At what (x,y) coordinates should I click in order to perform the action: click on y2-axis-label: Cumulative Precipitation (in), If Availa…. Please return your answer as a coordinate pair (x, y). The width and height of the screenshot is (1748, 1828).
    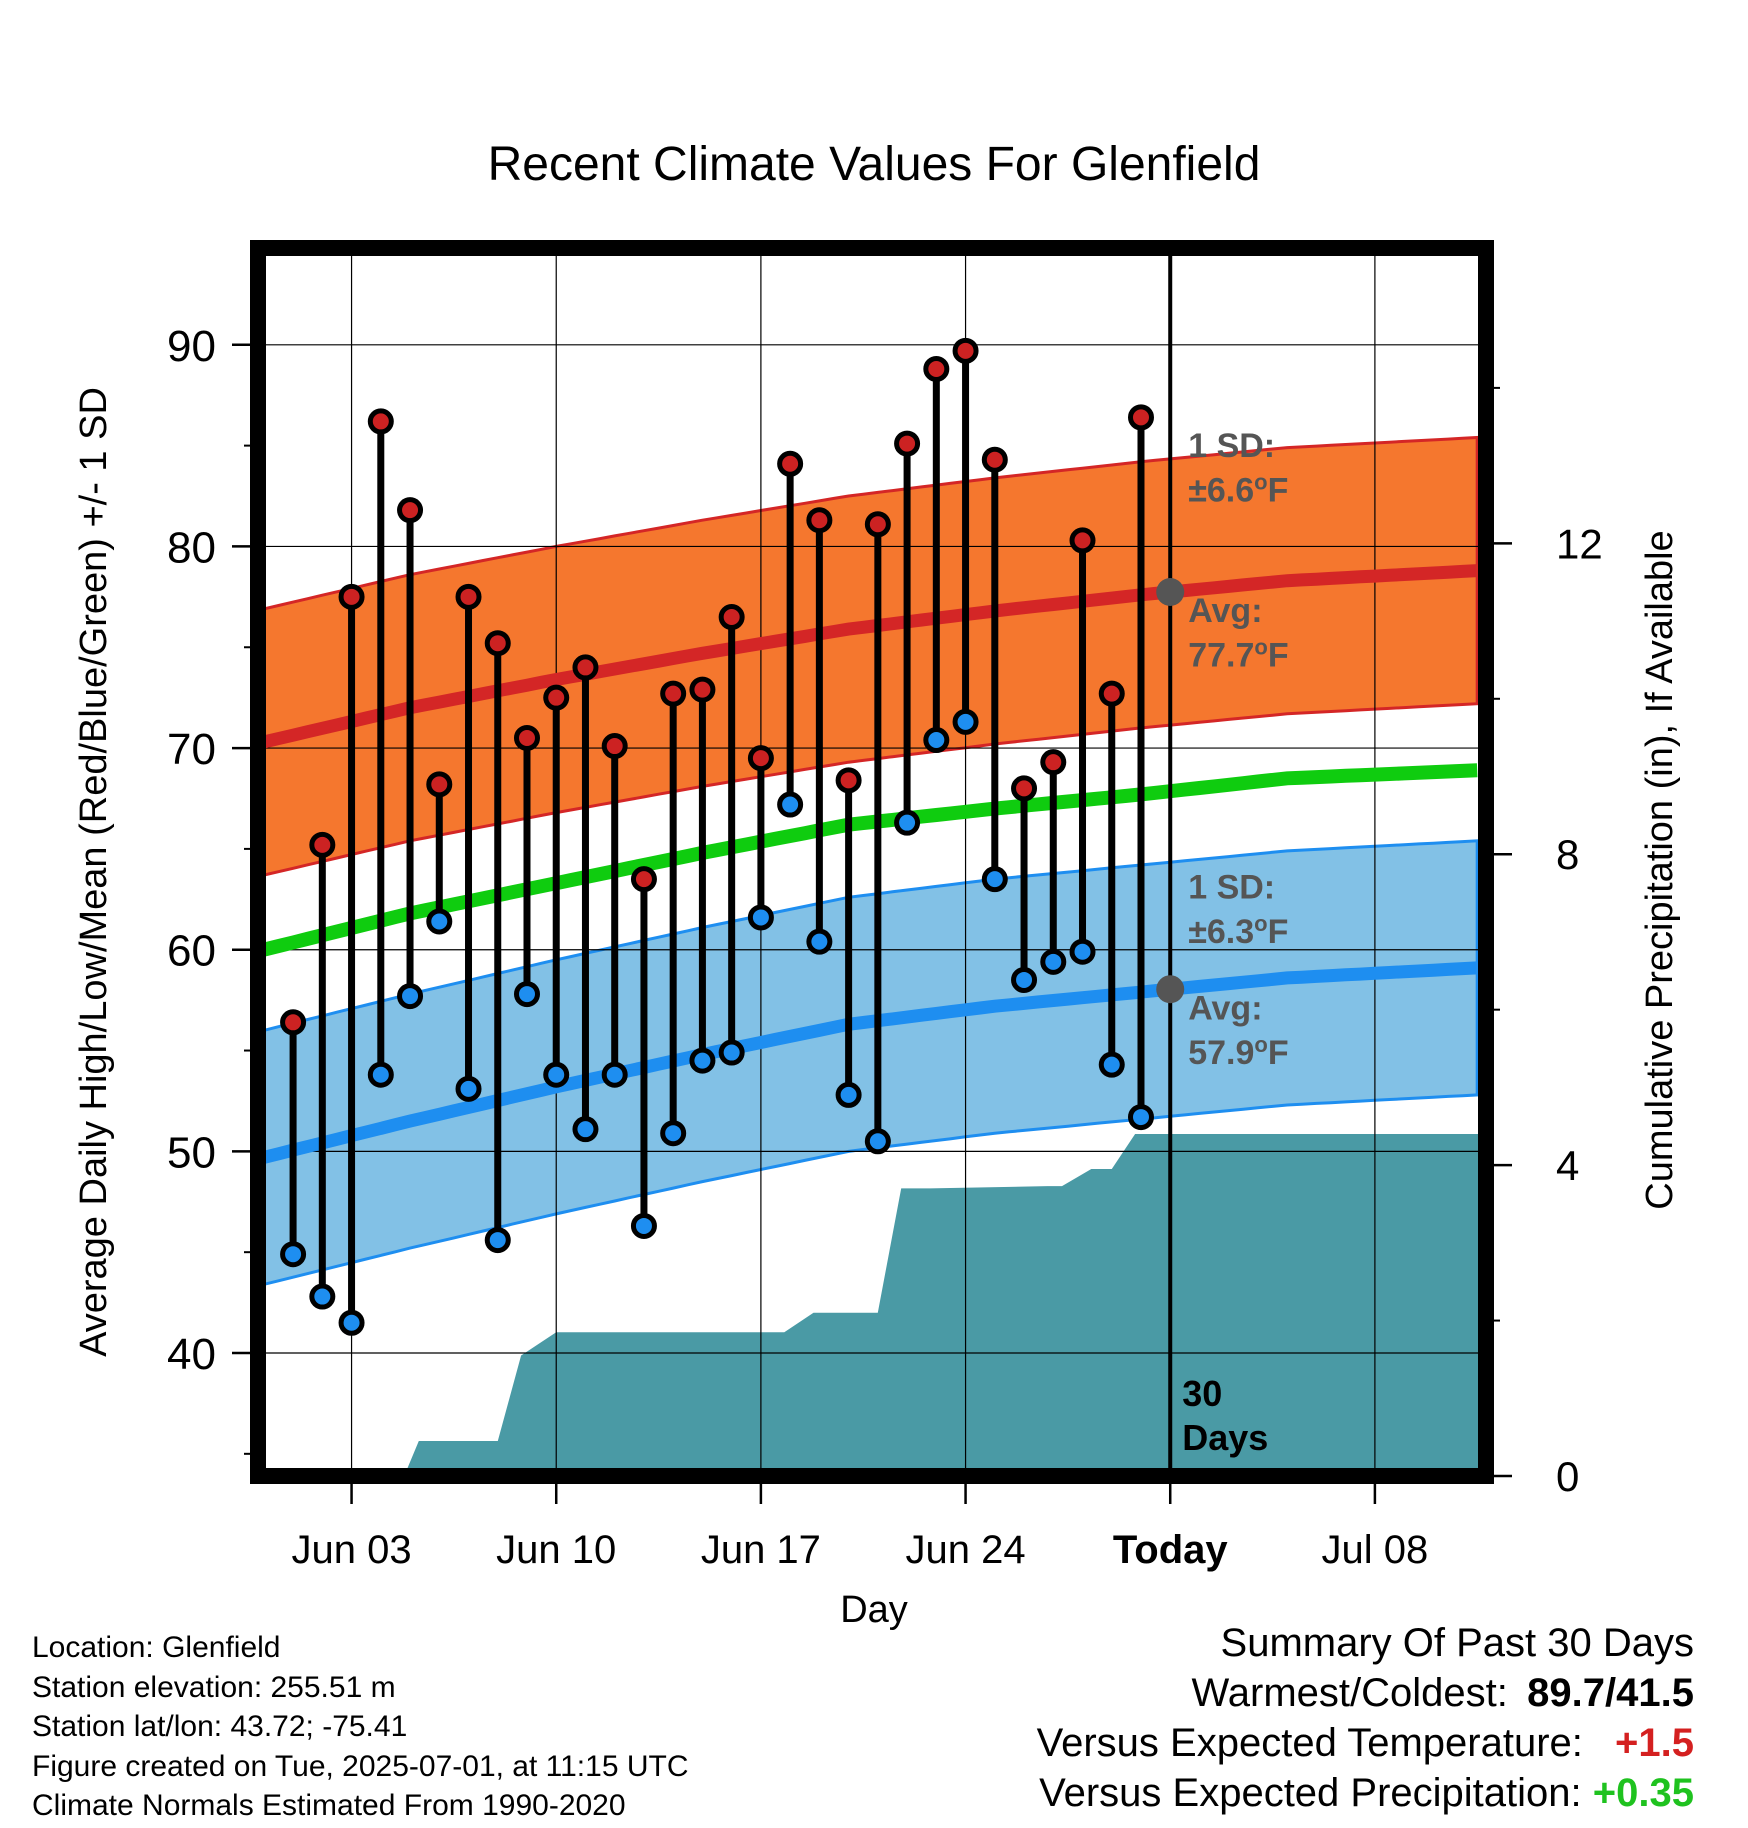
    Looking at the image, I should click on (1660, 869).